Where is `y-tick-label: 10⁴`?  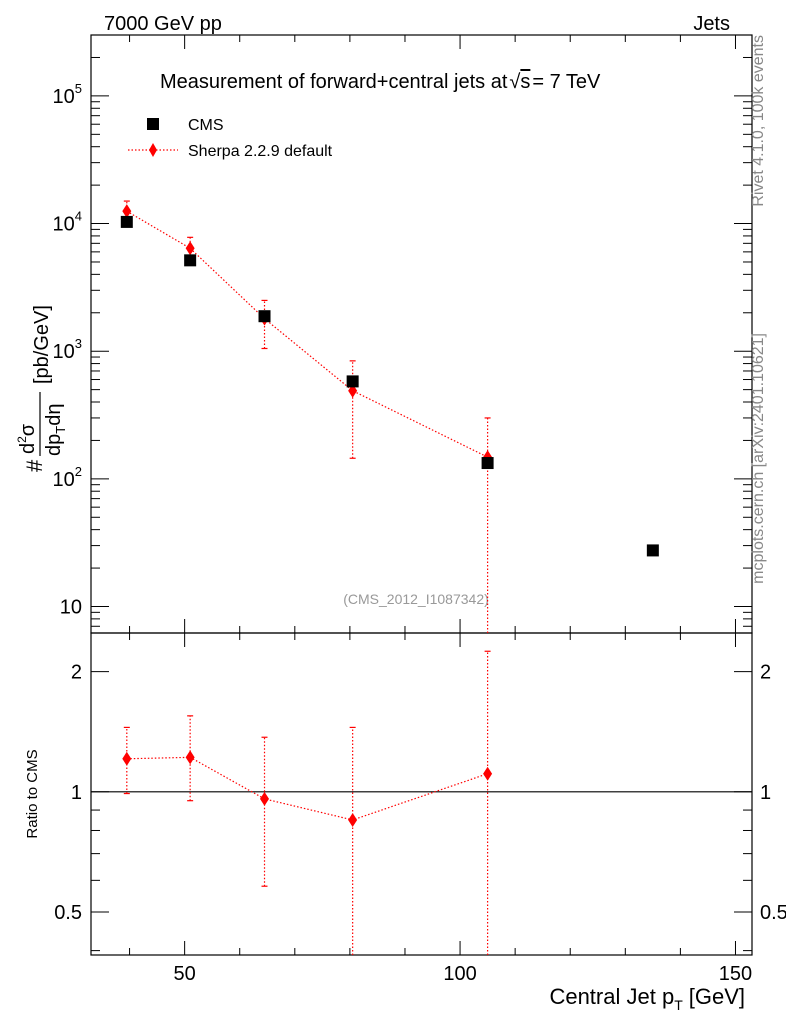 y-tick-label: 10⁴ is located at coordinates (67, 222).